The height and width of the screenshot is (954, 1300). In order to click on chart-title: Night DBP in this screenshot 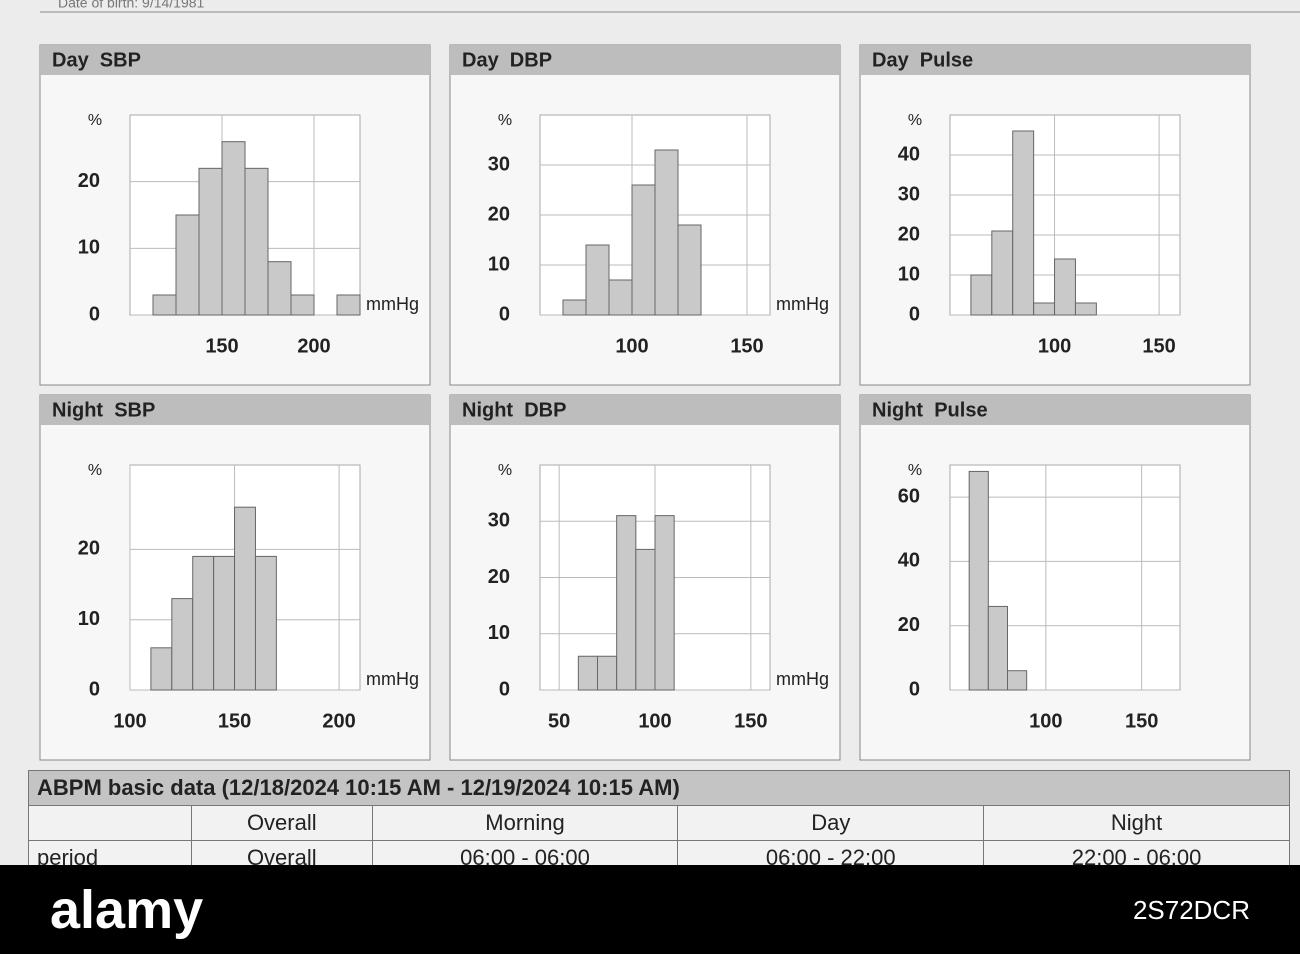, I will do `click(514, 410)`.